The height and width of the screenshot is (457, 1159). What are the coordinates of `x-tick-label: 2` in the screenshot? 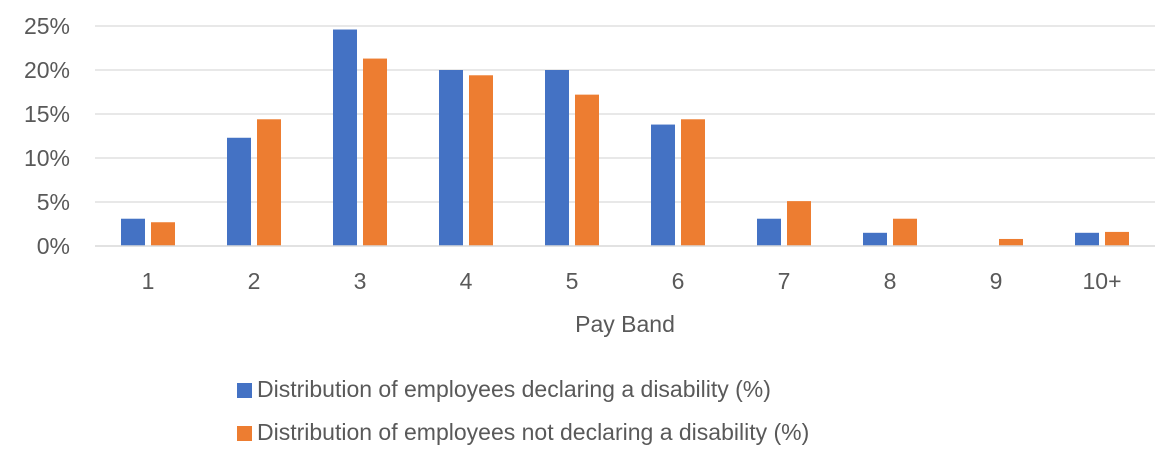 It's located at (254, 281).